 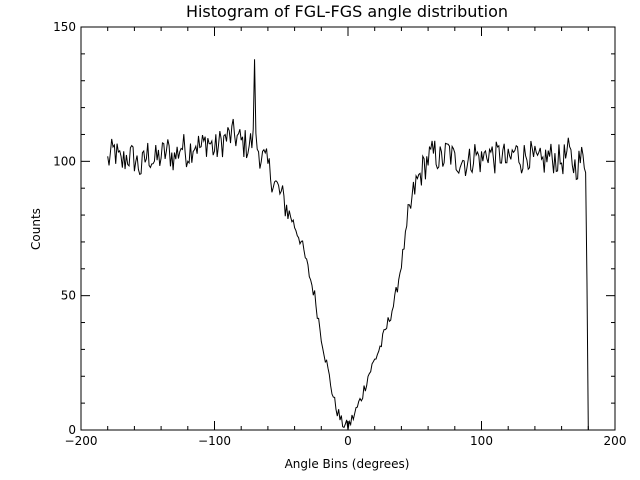 I want to click on y-tick-label: 100, so click(x=64, y=161).